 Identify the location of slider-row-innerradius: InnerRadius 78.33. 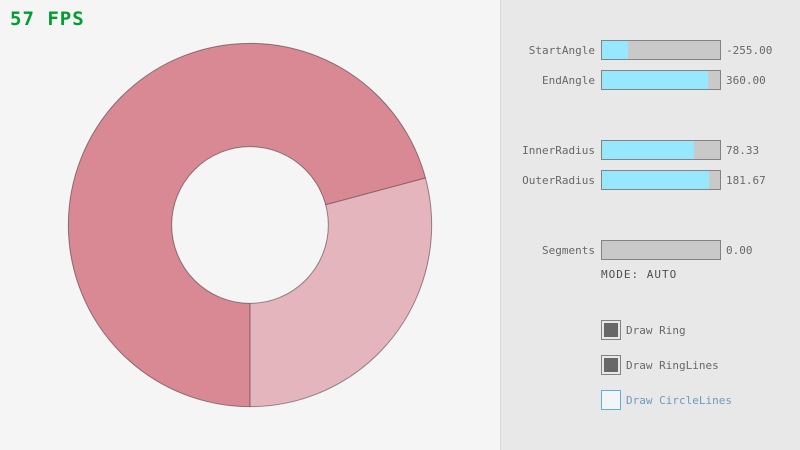
(650, 150).